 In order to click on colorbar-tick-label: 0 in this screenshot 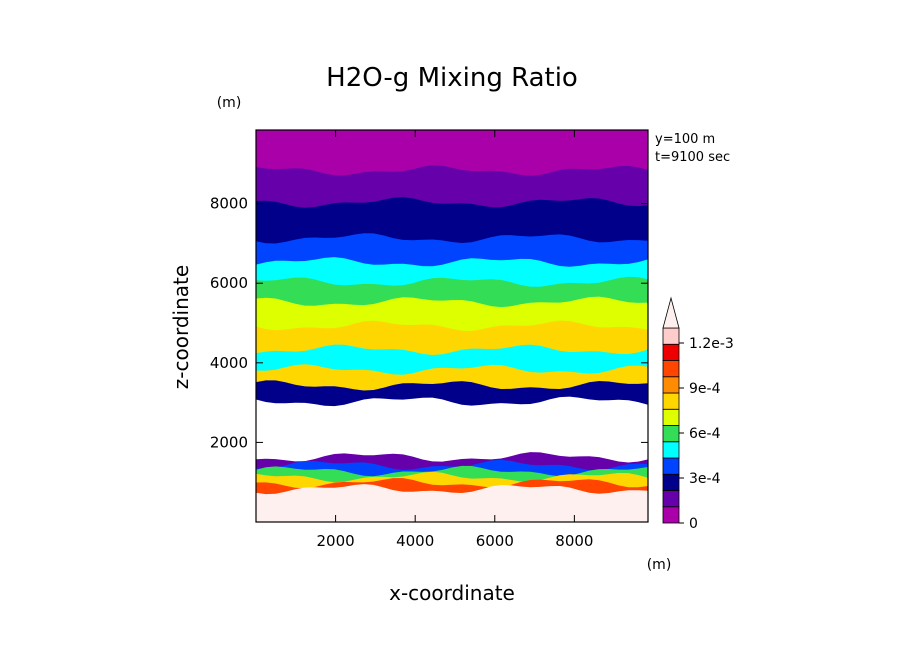, I will do `click(693, 524)`.